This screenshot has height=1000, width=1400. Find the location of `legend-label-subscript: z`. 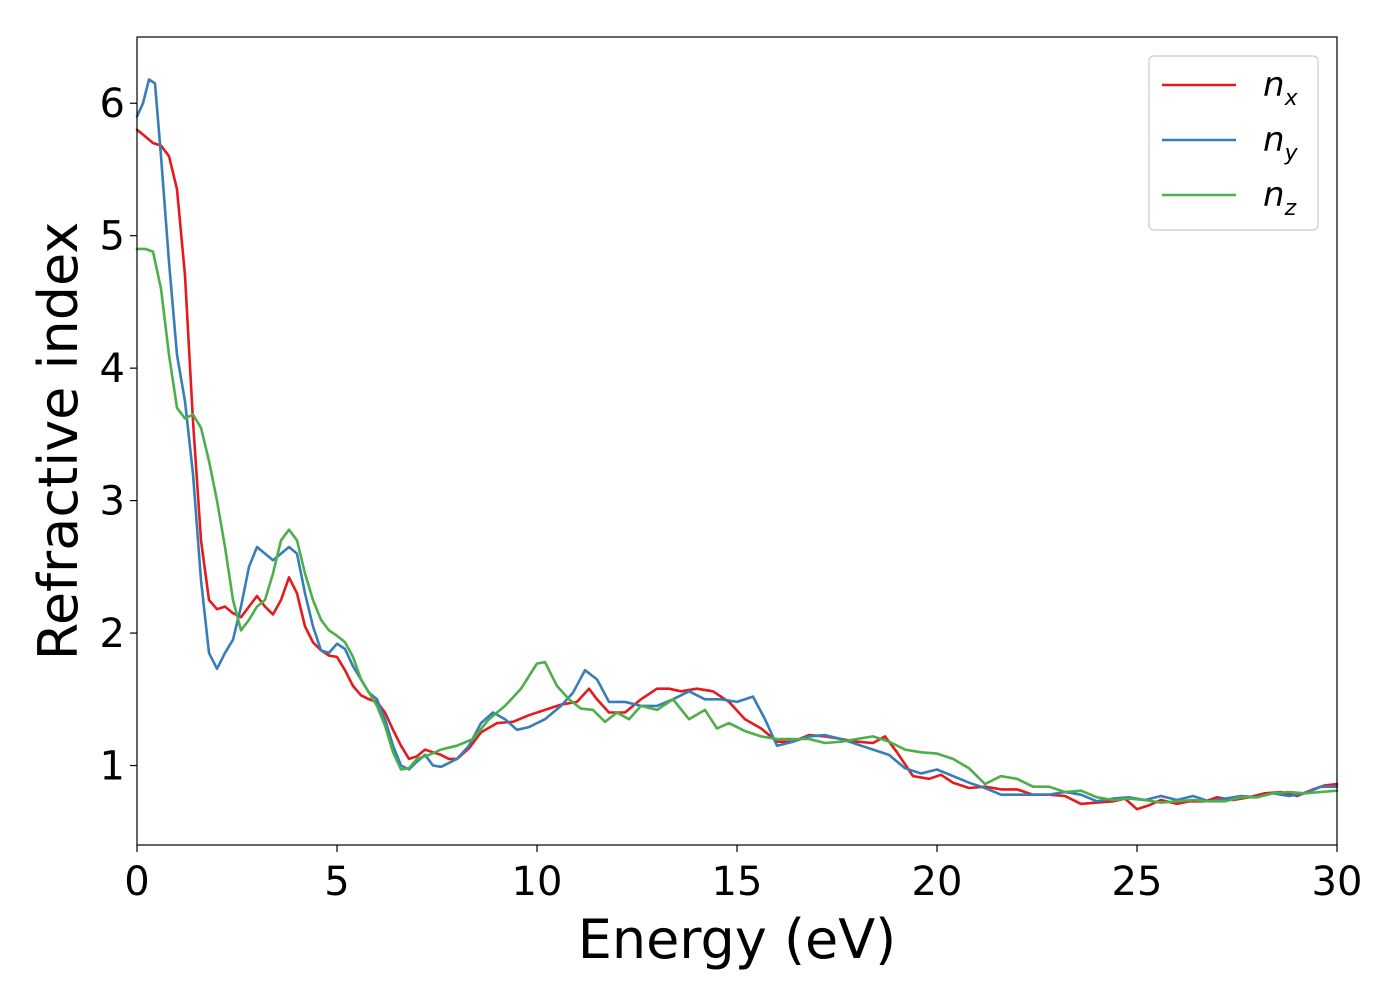

legend-label-subscript: z is located at coordinates (1290, 208).